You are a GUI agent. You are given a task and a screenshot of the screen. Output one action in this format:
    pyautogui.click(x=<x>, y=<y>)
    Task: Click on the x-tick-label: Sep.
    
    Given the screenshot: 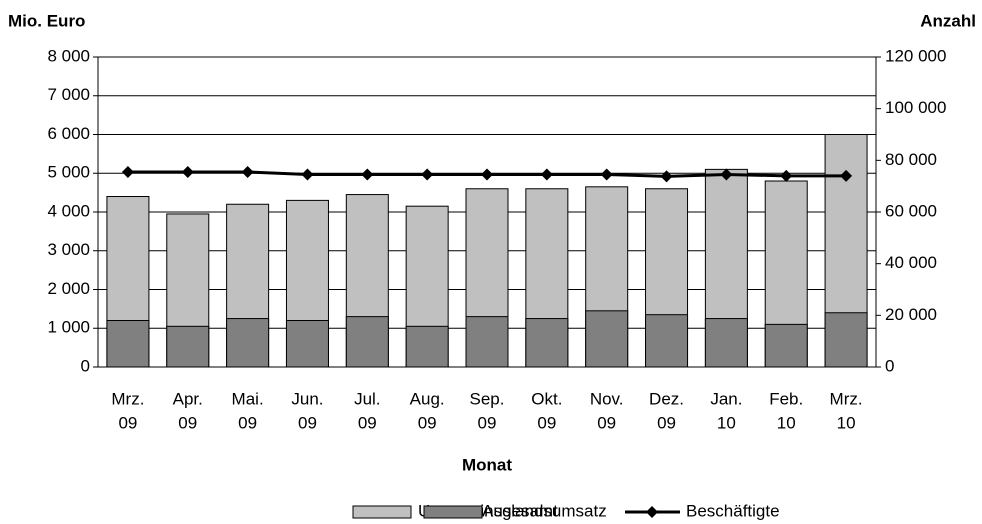 What is the action you would take?
    pyautogui.click(x=487, y=398)
    